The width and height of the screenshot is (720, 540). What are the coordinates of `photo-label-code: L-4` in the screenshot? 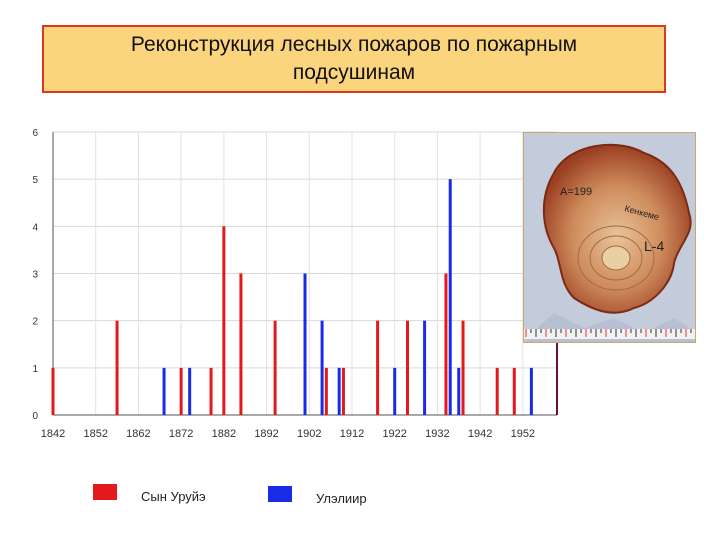 It's located at (654, 246).